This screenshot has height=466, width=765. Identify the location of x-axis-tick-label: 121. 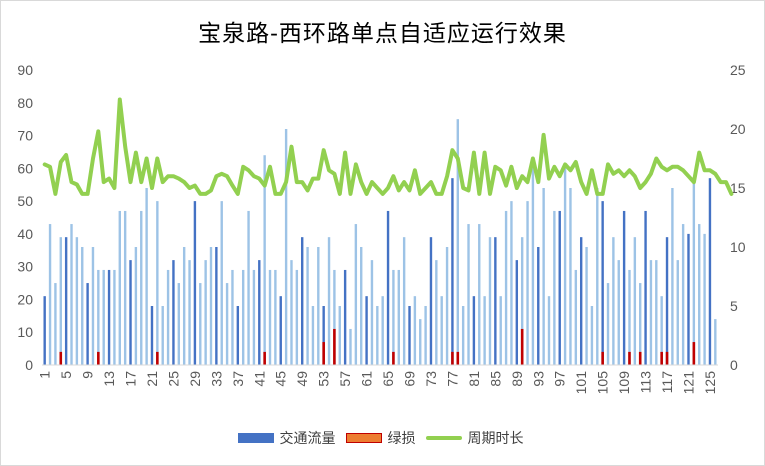
(688, 383).